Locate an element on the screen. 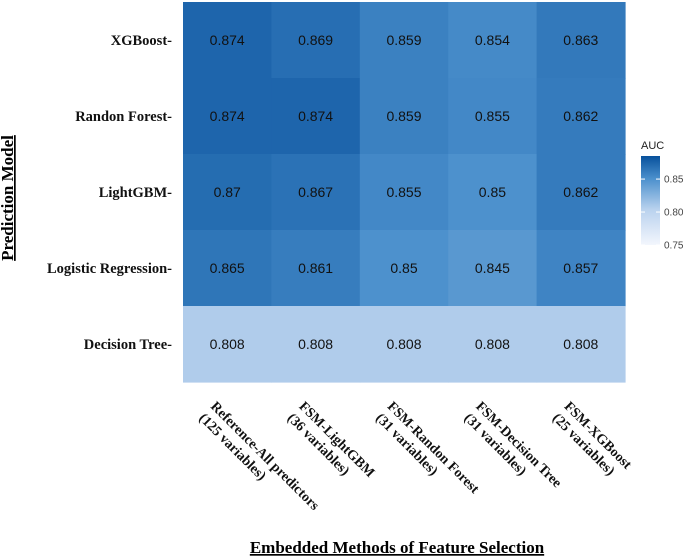 This screenshot has height=558, width=685. y-tick-label: Logistic Regression- is located at coordinates (109, 269).